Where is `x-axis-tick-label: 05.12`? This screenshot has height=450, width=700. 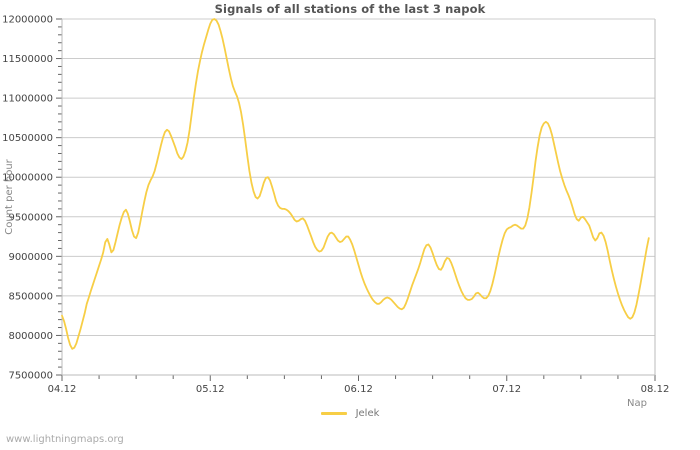
x-axis-tick-label: 05.12 is located at coordinates (210, 389).